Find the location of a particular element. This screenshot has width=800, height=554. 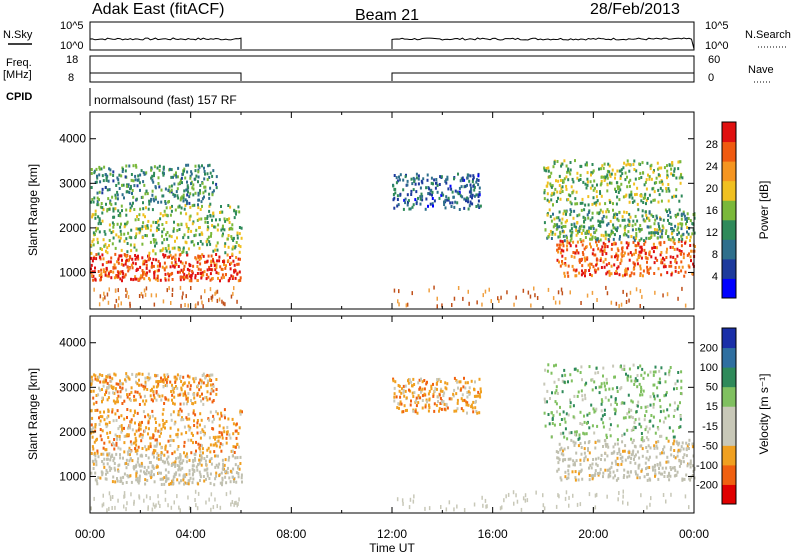

y-tick-label-2000: 2000 is located at coordinates (72, 432).